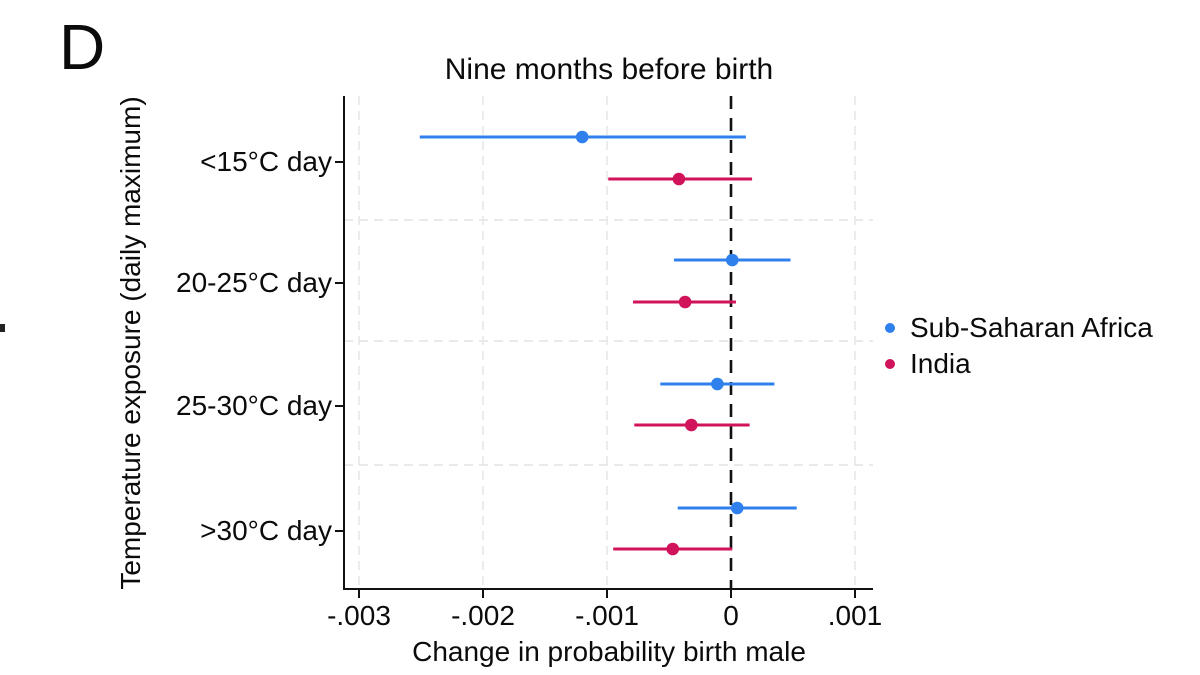  Describe the element at coordinates (483, 615) in the screenshot. I see `x-tick-label: -.002` at that location.